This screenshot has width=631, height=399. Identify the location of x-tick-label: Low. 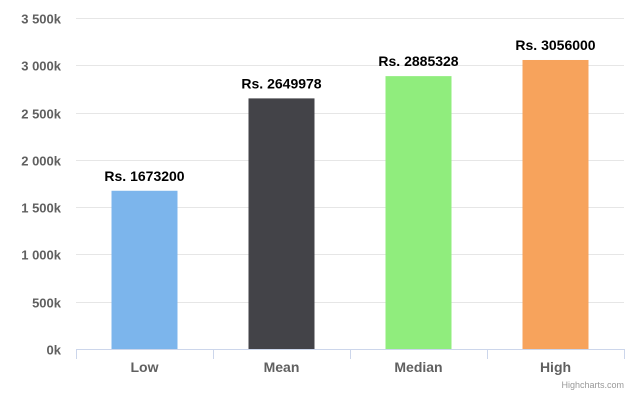
(145, 367).